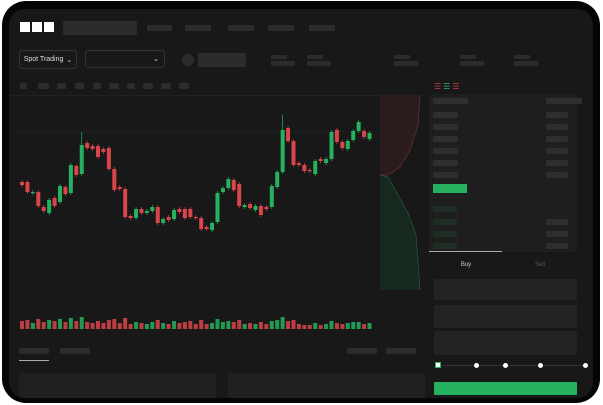  What do you see at coordinates (513, 365) in the screenshot?
I see `slider-track` at bounding box center [513, 365].